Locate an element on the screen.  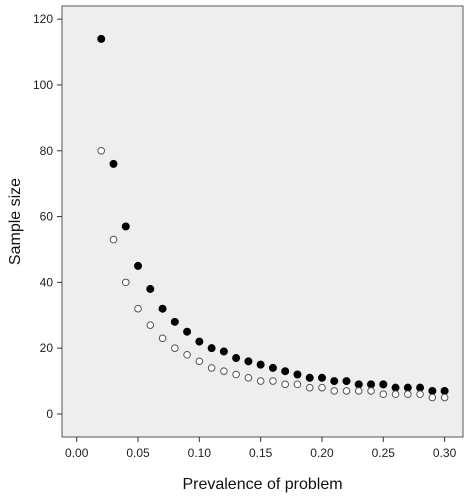
x-tick-label: 0.00 is located at coordinates (77, 453).